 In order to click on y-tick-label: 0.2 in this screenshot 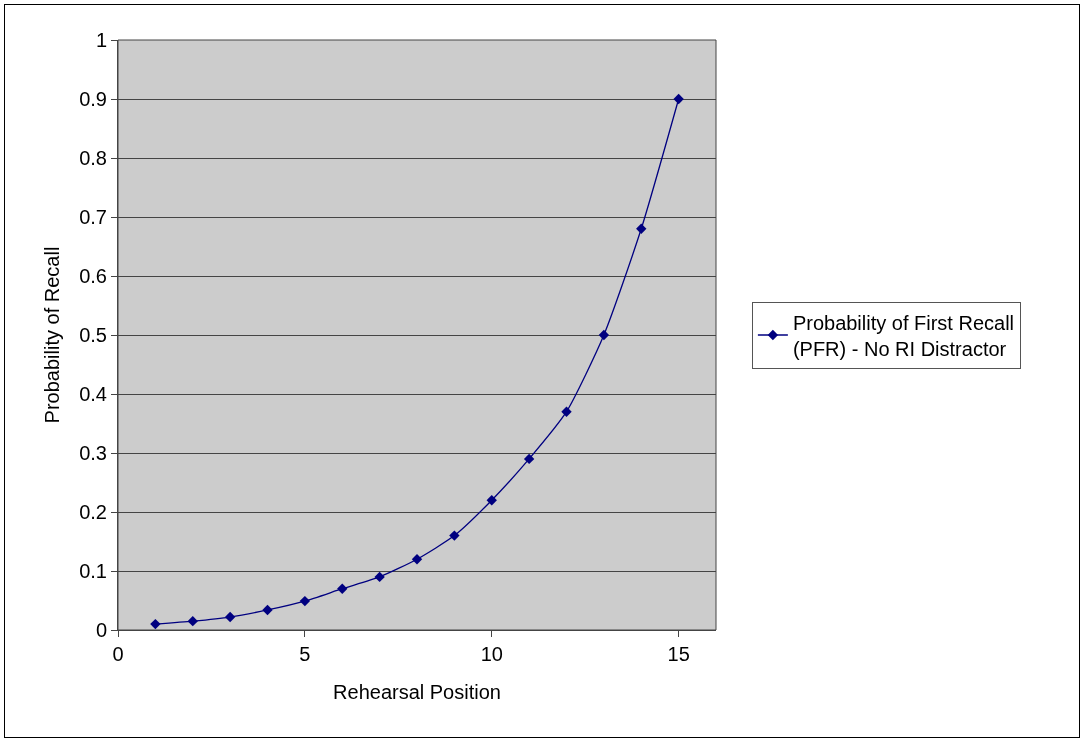, I will do `click(93, 512)`.